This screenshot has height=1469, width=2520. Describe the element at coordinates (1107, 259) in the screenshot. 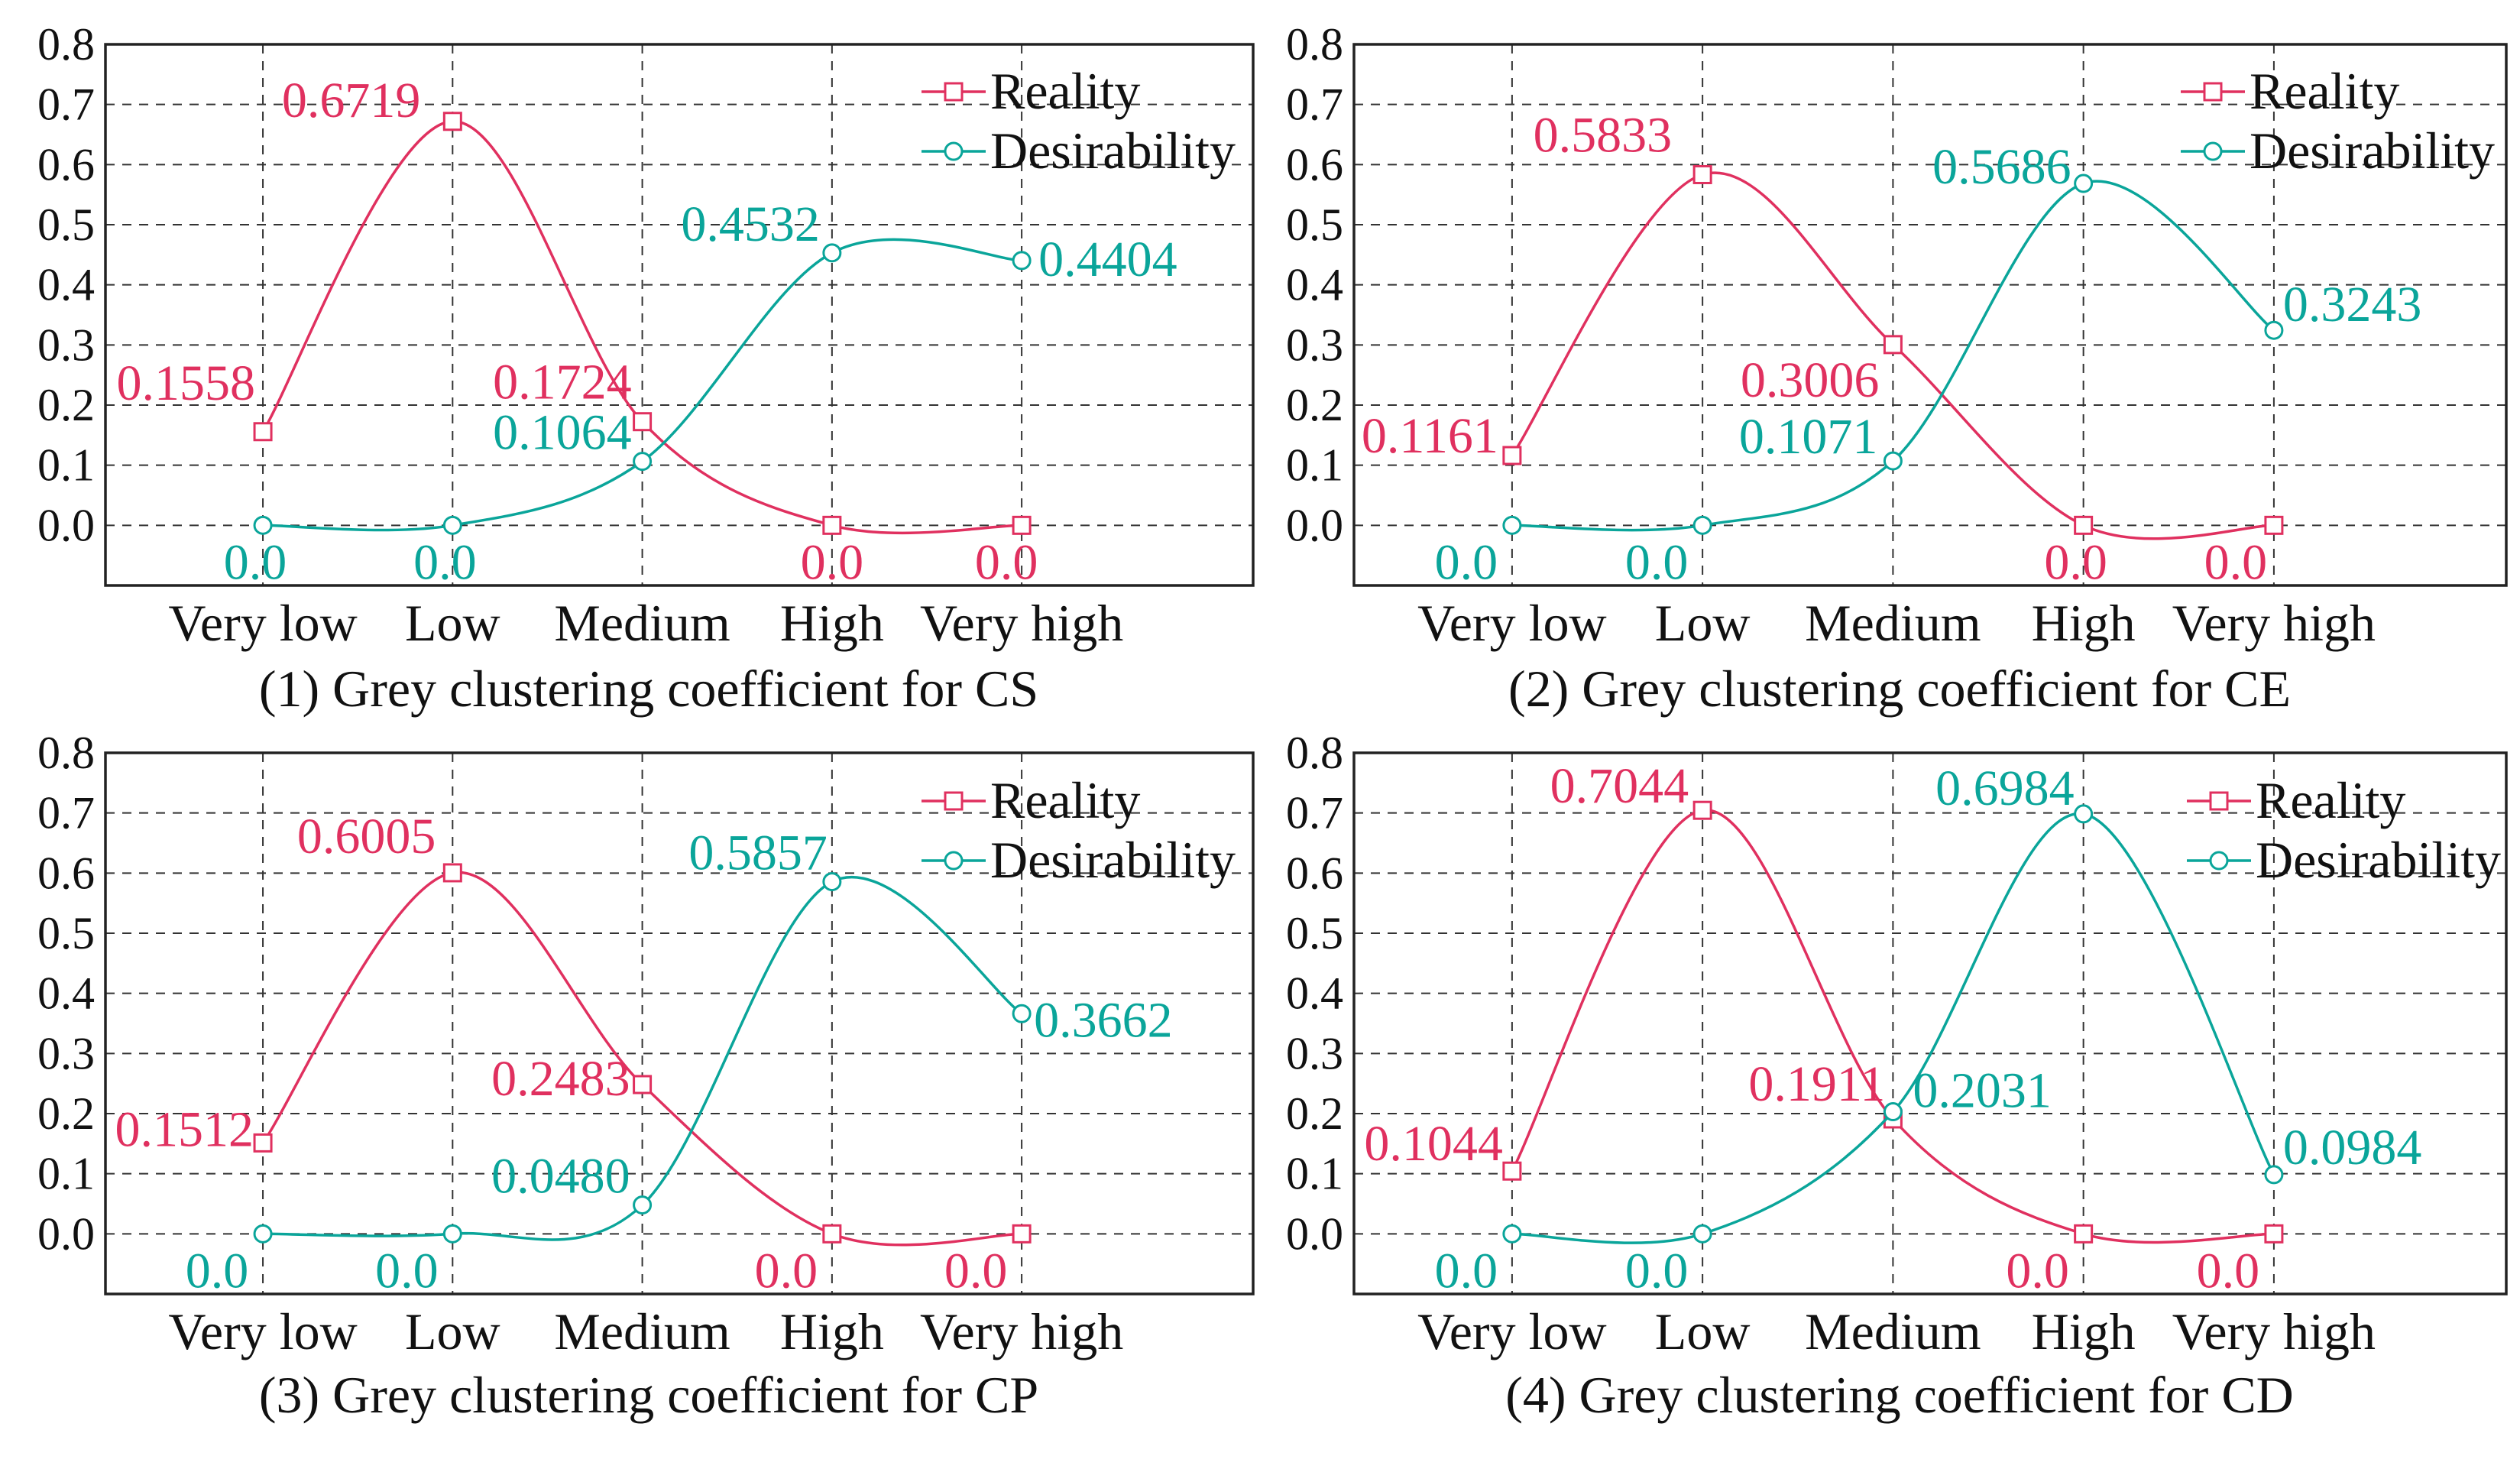

I see `data-value-label: 0.4404` at that location.